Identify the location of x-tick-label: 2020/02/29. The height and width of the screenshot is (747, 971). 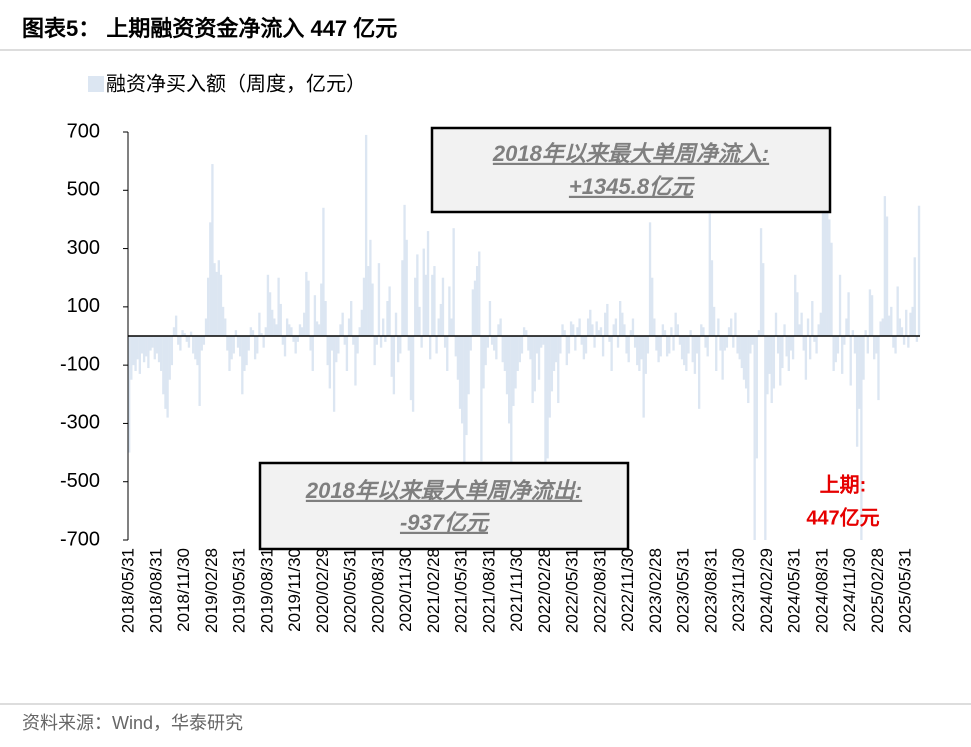
(322, 590).